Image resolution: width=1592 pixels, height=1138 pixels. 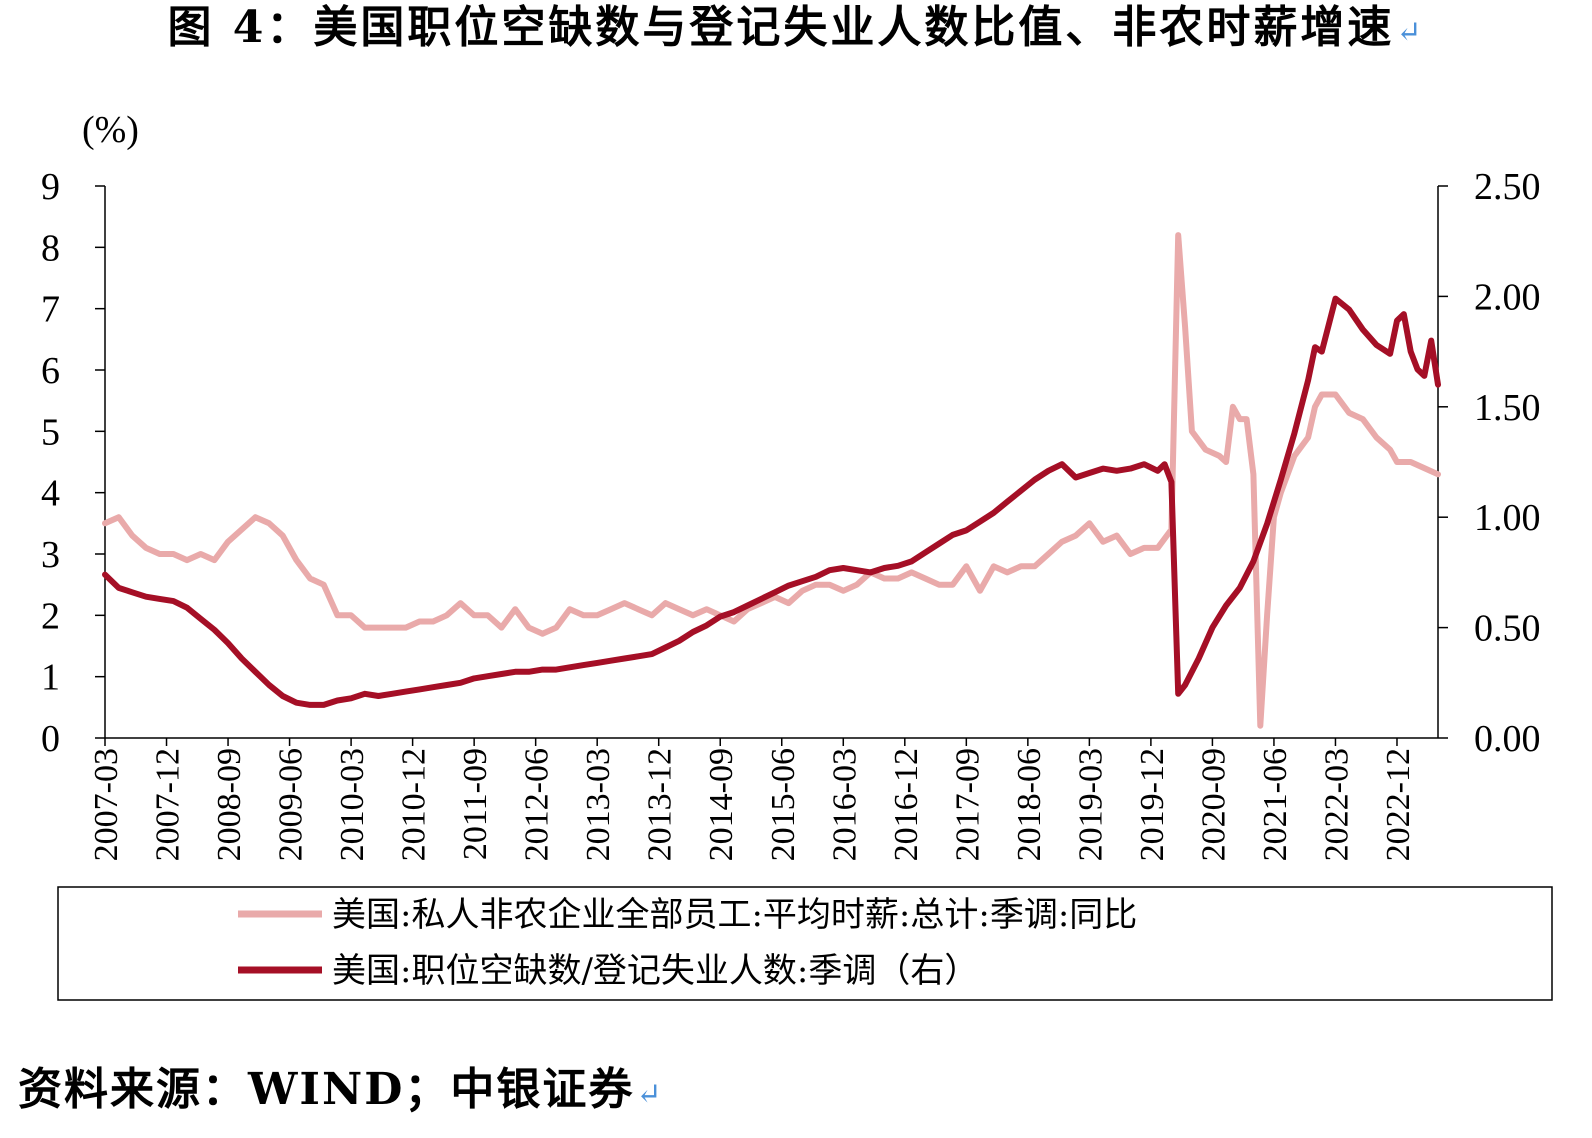 I want to click on right-y-tick-label: 2.00, so click(x=1507, y=297).